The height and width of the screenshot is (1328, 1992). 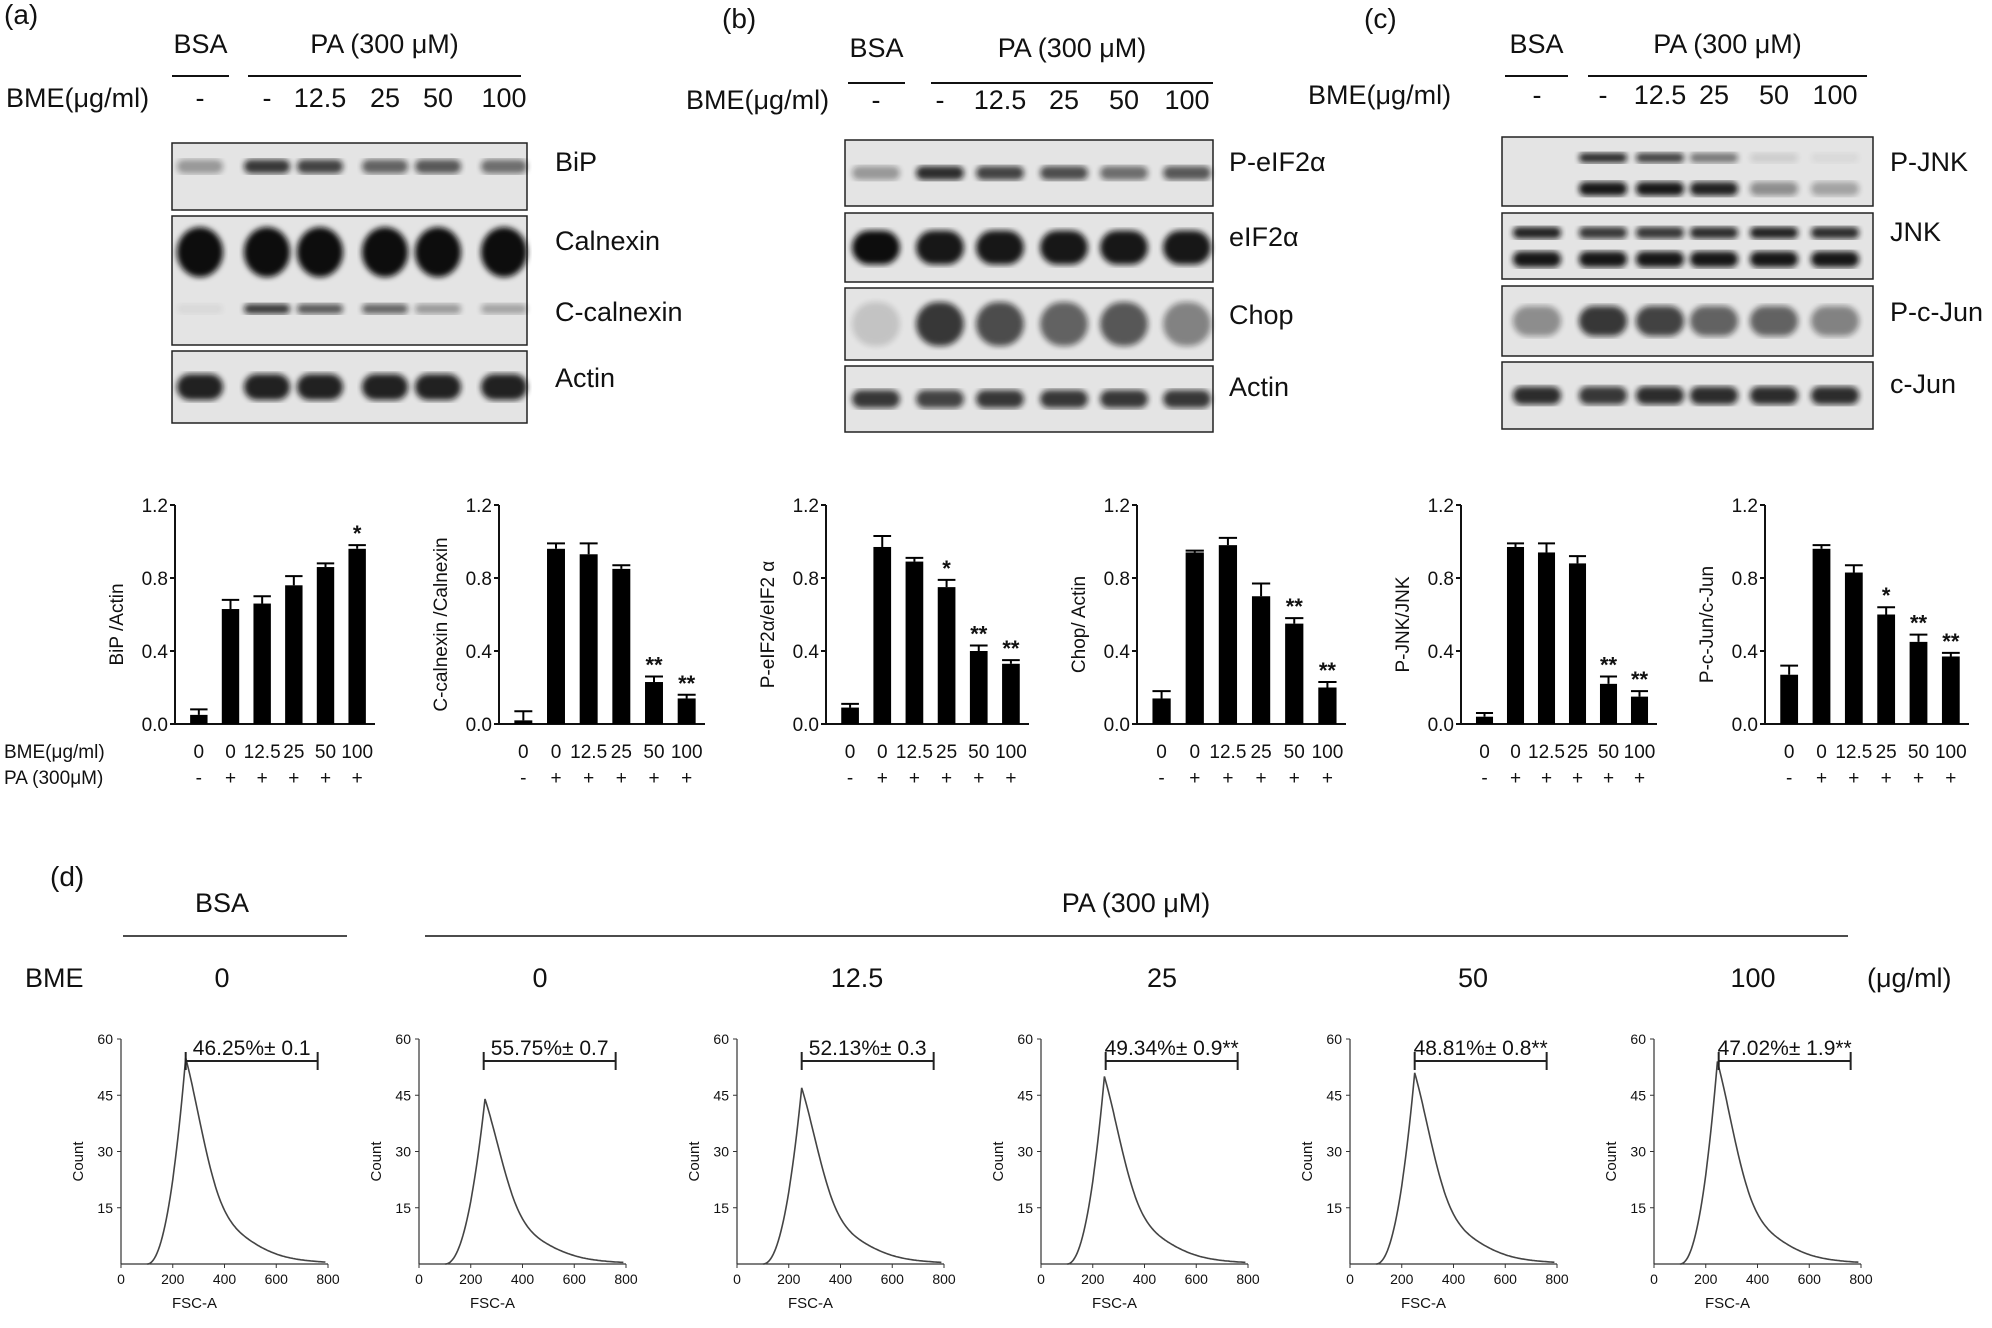 I want to click on bsa-header: BSA, so click(x=1536, y=44).